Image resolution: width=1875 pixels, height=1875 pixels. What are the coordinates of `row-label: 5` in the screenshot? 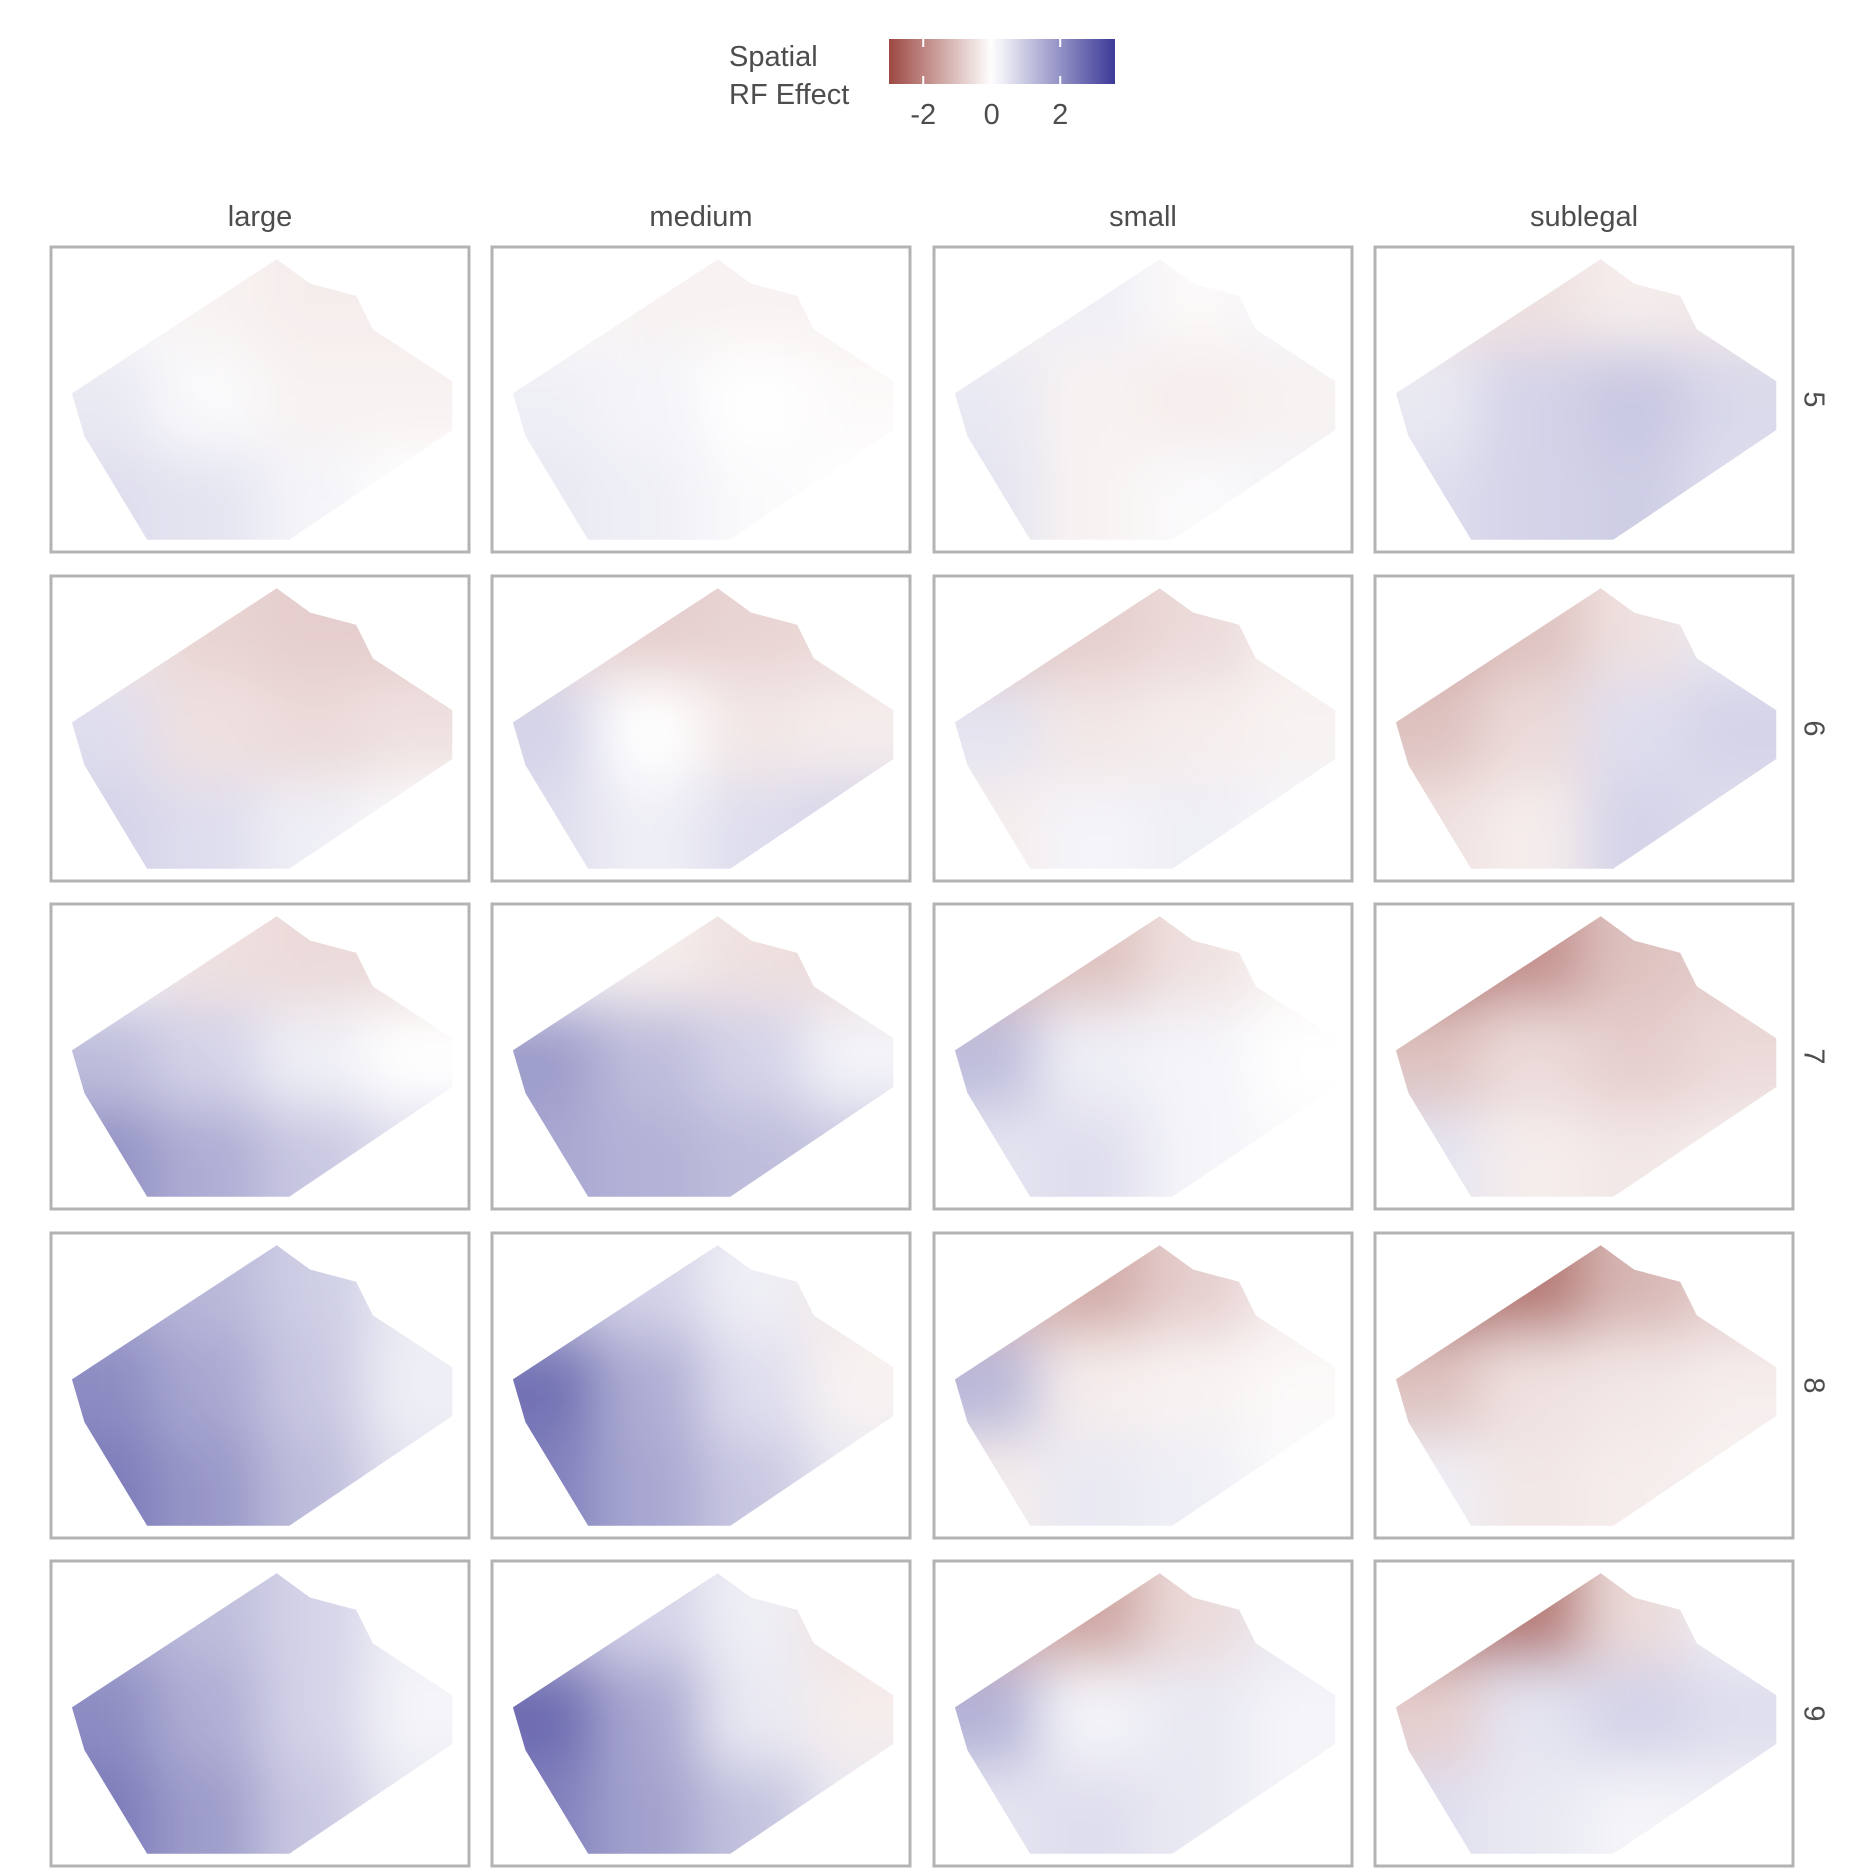 It's located at (1813, 399).